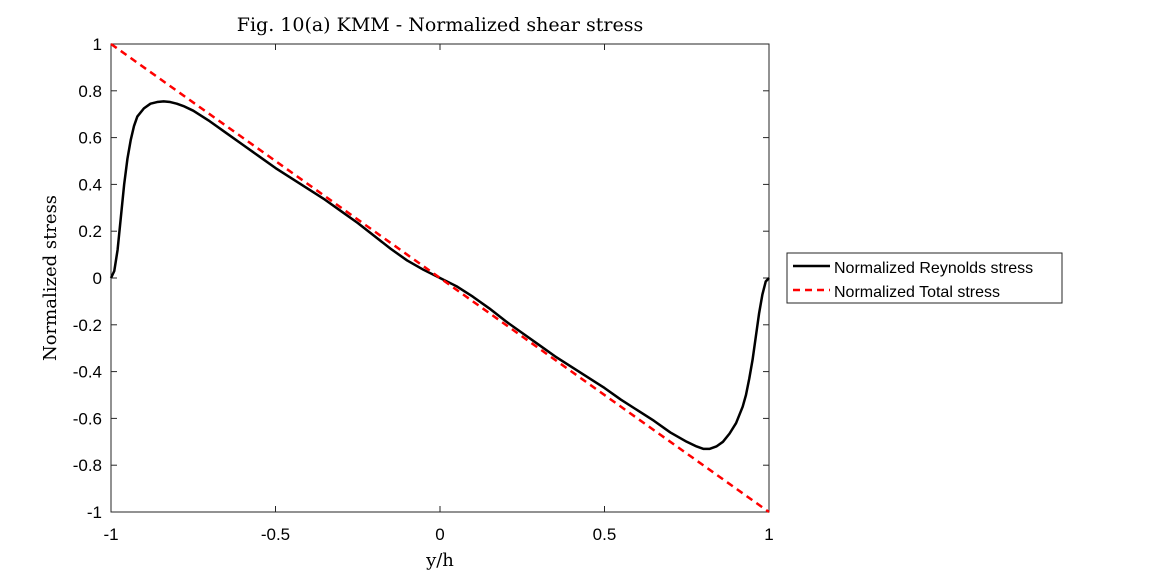  What do you see at coordinates (90, 91) in the screenshot?
I see `y-tick-label: 0.8` at bounding box center [90, 91].